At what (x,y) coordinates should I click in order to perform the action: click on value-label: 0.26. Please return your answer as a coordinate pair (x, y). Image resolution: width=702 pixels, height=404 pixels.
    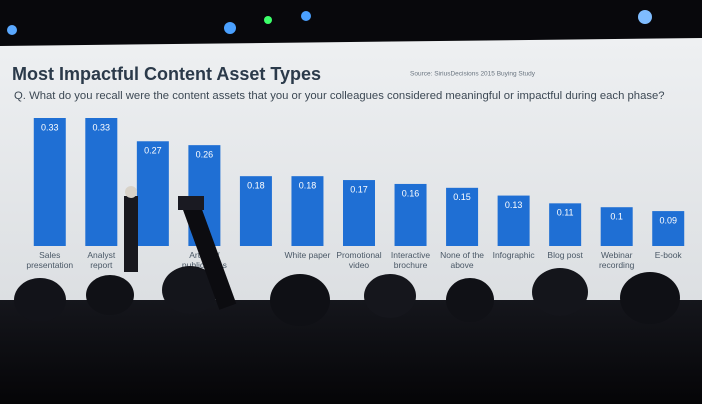
    Looking at the image, I should click on (205, 155).